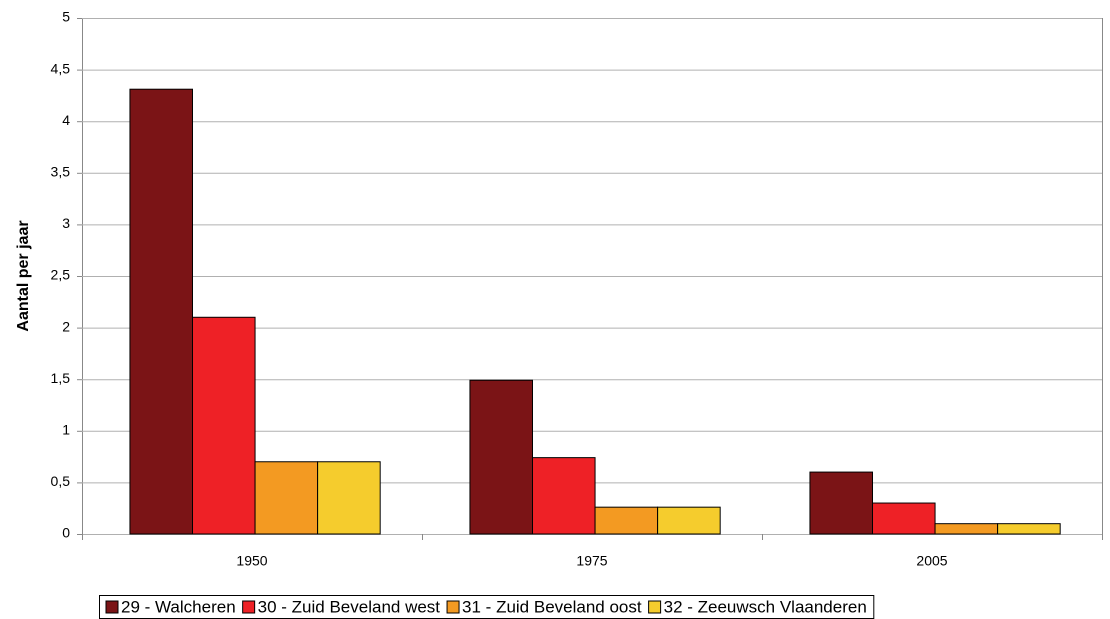  I want to click on y-tick-label: 1,5, so click(61, 378).